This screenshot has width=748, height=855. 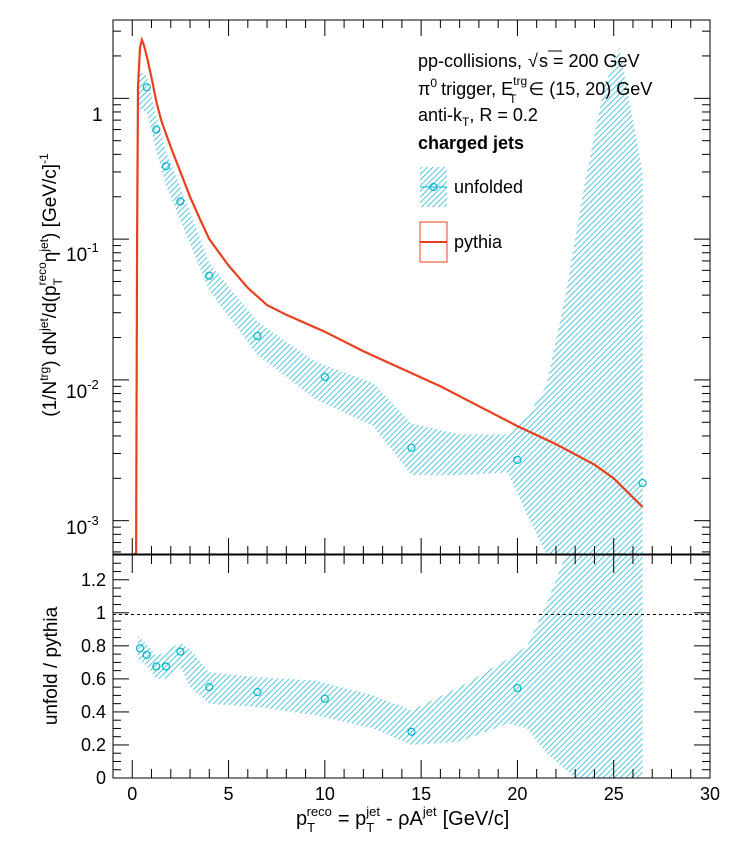 What do you see at coordinates (101, 778) in the screenshot?
I see `ytick-label-0: 0` at bounding box center [101, 778].